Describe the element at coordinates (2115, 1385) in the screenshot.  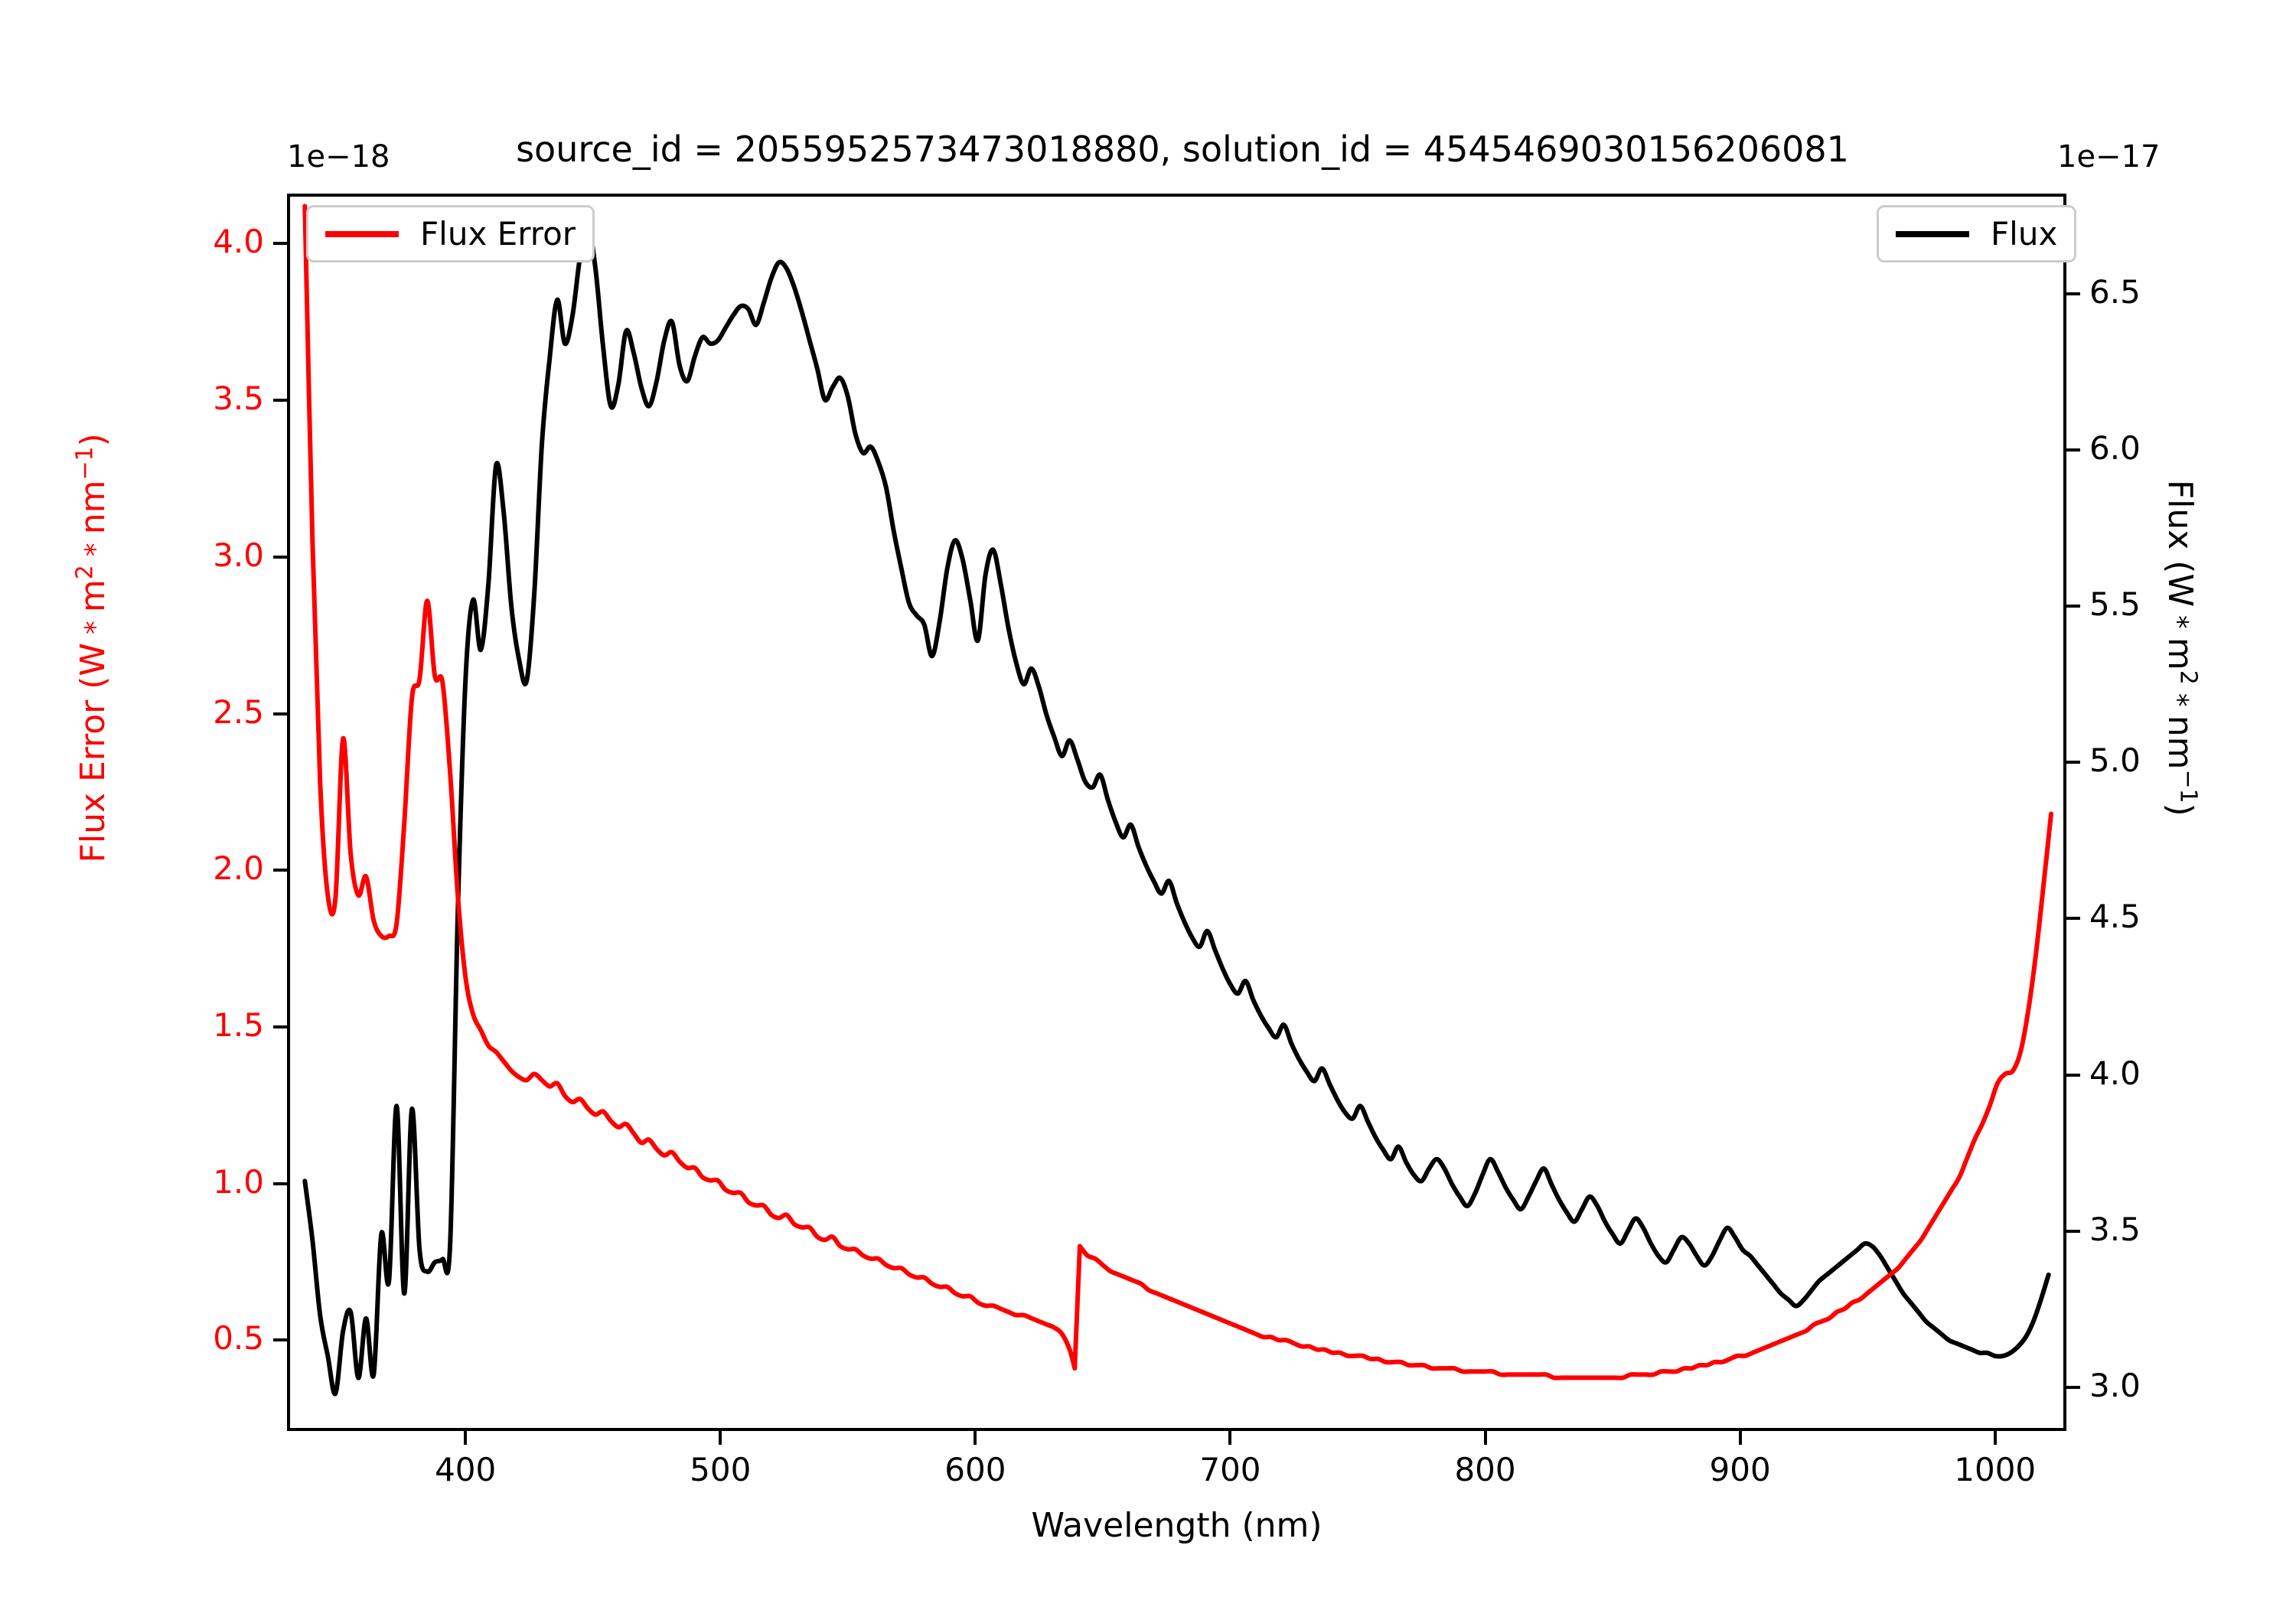
I see `right-axis-tick-label: 3.0` at that location.